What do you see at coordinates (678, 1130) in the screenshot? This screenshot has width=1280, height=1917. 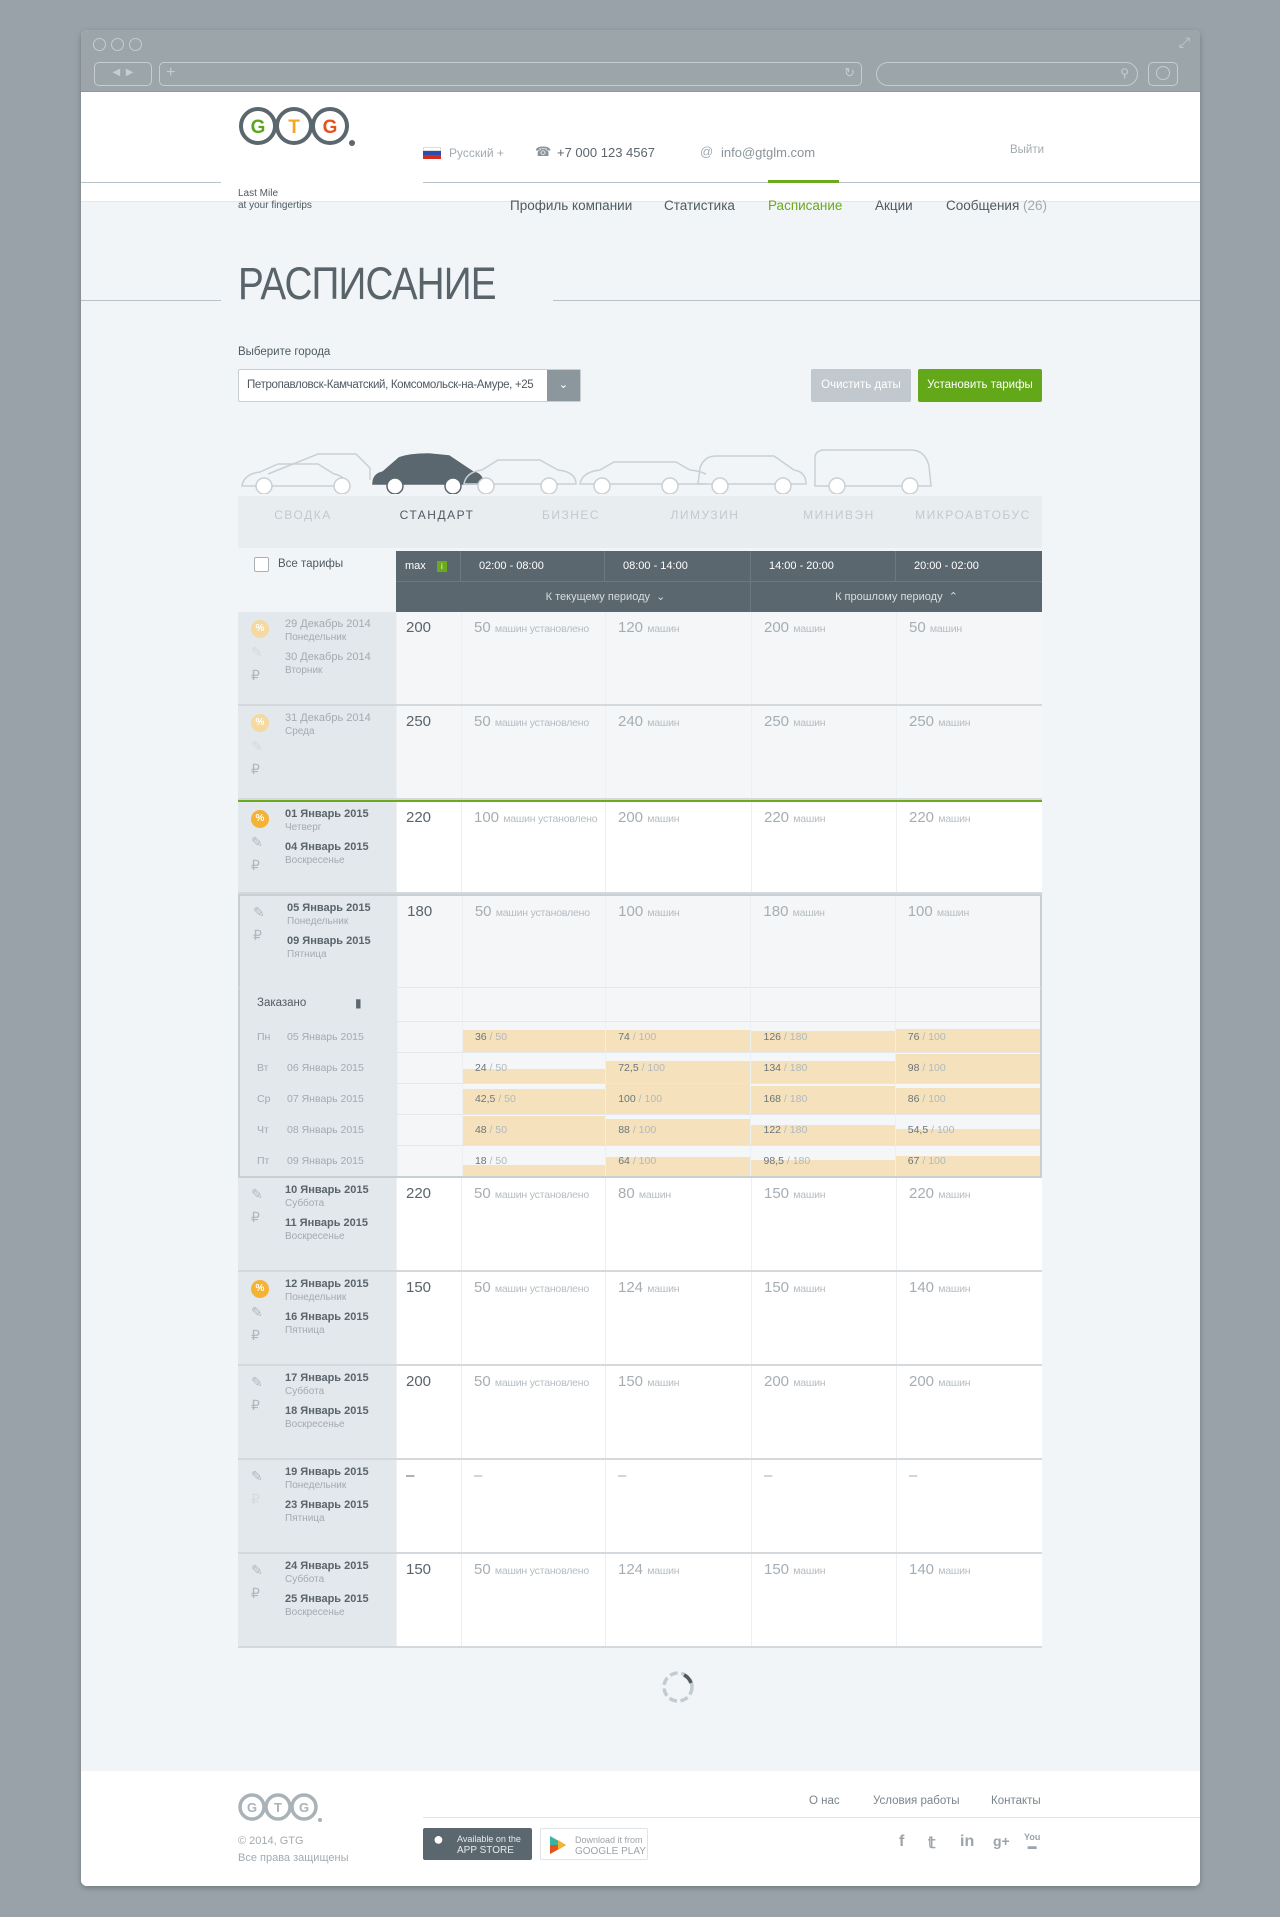 I see `booked-cell: 88 / 100` at bounding box center [678, 1130].